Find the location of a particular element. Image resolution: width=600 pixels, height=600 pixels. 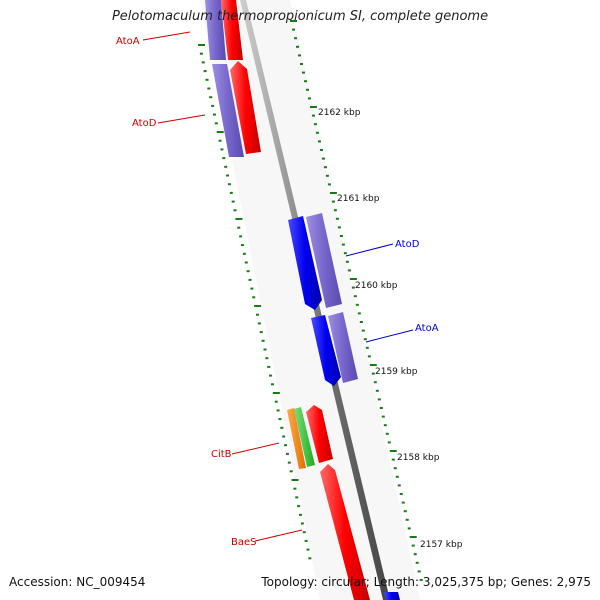

gene-atod-forward-cds is located at coordinates (245, 107).